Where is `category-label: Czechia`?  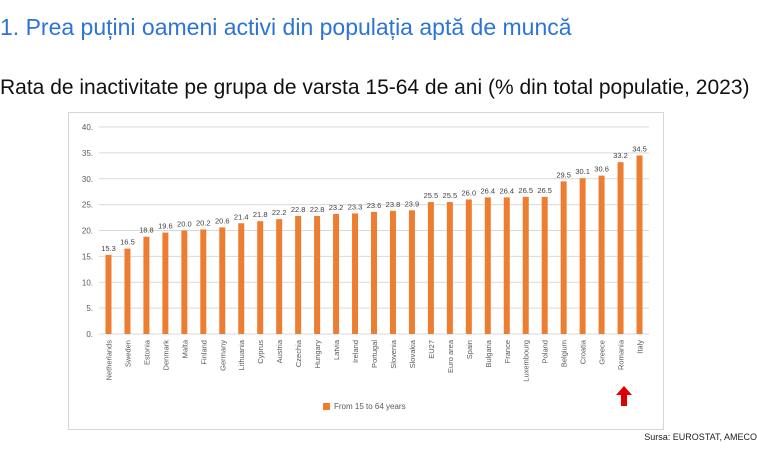 category-label: Czechia is located at coordinates (298, 353).